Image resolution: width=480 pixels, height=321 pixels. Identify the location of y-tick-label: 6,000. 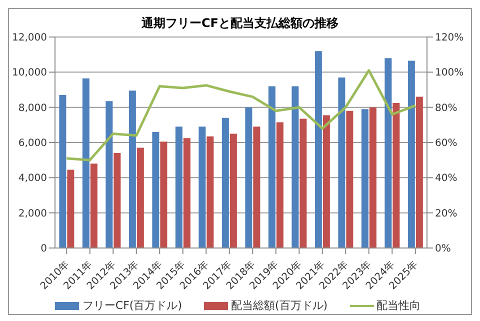
(32, 144).